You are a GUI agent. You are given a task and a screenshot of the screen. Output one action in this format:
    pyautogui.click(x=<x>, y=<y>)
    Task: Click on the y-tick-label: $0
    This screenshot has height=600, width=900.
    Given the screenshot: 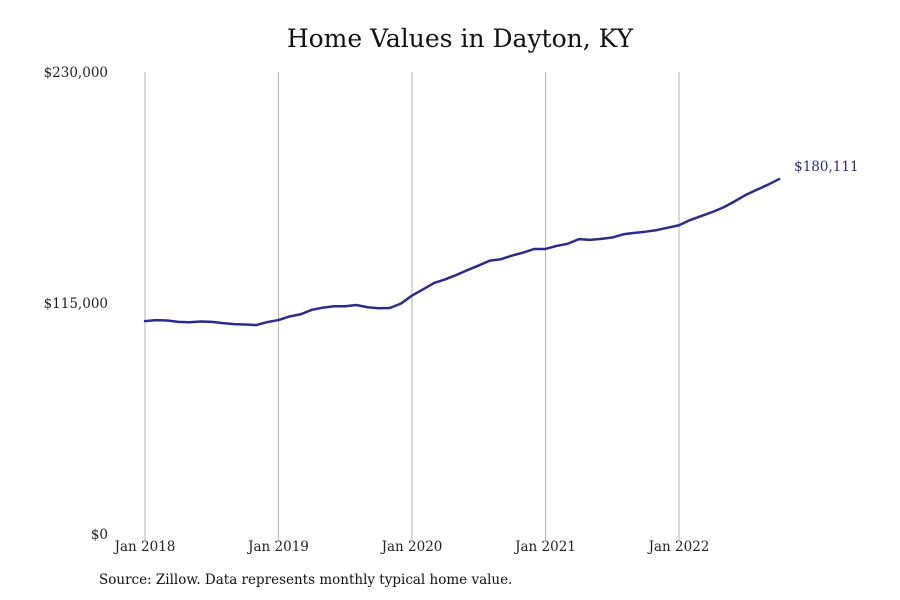 What is the action you would take?
    pyautogui.click(x=99, y=535)
    